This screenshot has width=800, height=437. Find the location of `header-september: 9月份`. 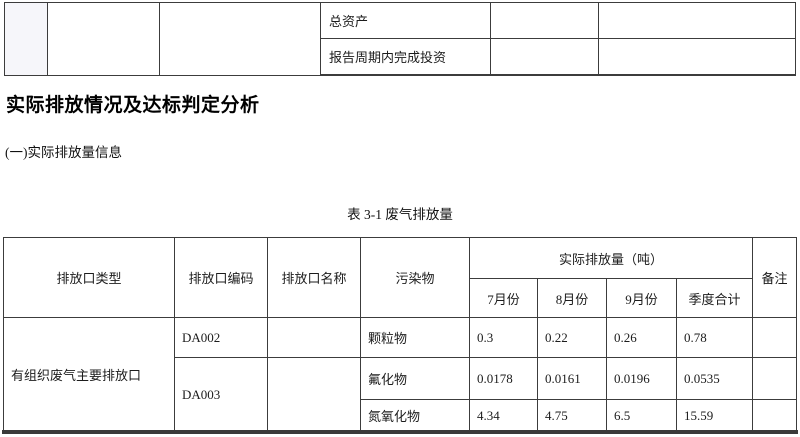

header-september: 9月份 is located at coordinates (641, 298).